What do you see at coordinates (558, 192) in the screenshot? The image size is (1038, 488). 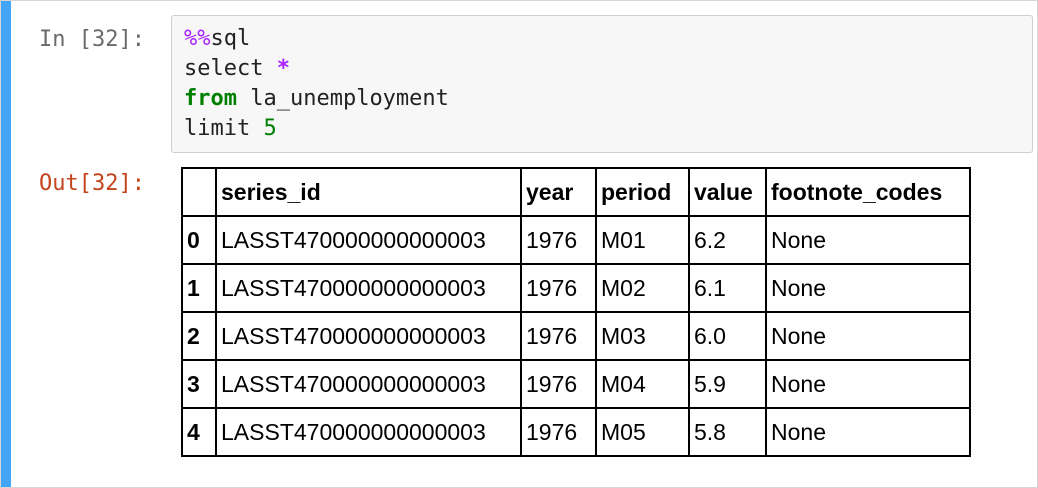 I see `column-header: year` at bounding box center [558, 192].